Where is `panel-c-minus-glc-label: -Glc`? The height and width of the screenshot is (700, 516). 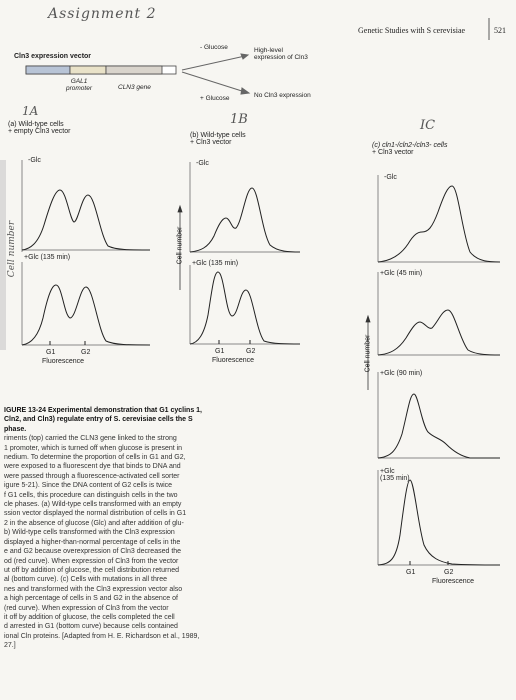
panel-c-minus-glc-label: -Glc is located at coordinates (390, 177).